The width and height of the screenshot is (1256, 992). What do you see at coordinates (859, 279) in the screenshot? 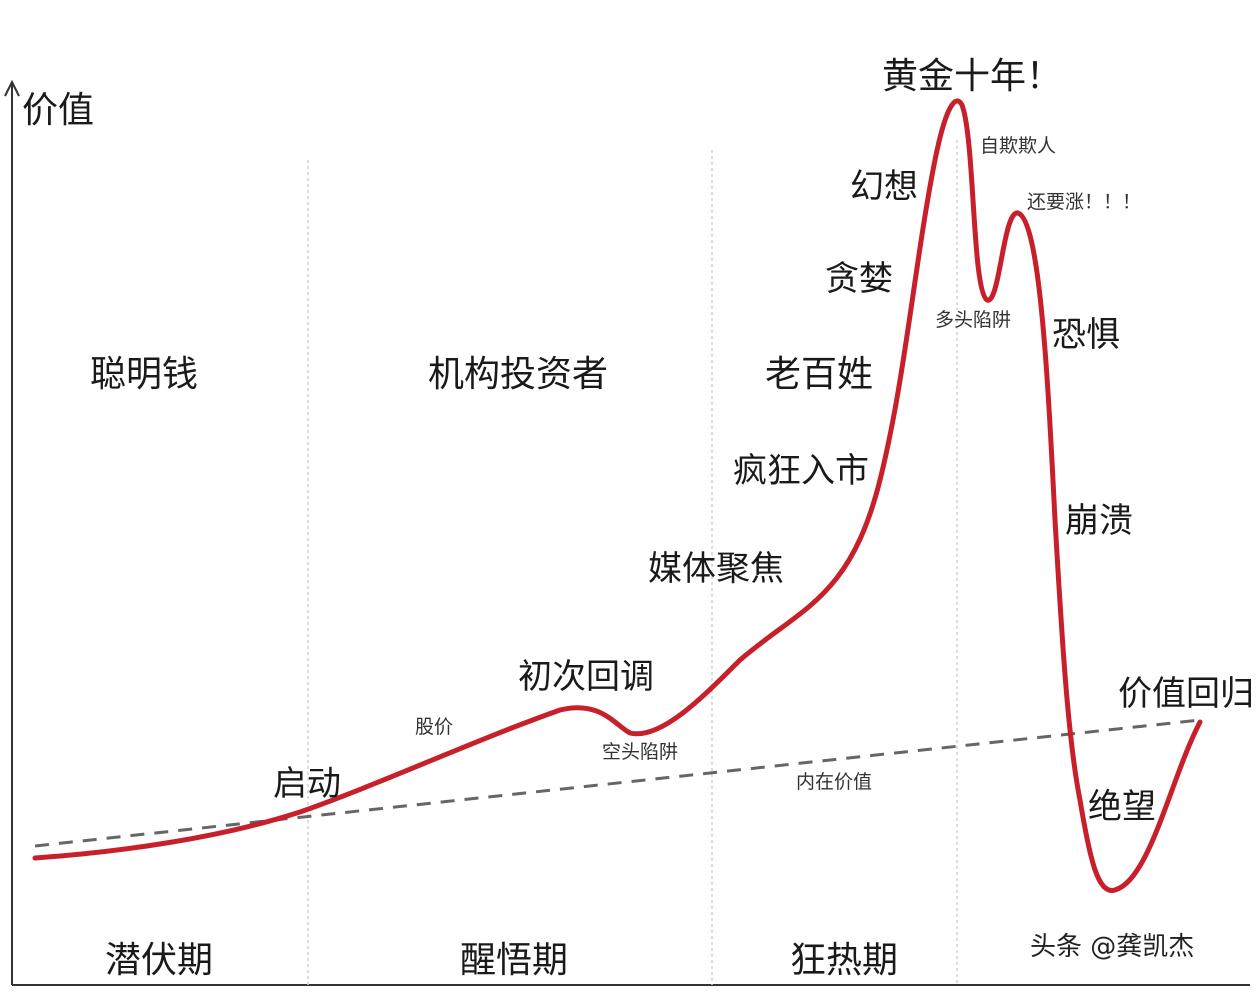
I see `label-greed: 贪婪` at bounding box center [859, 279].